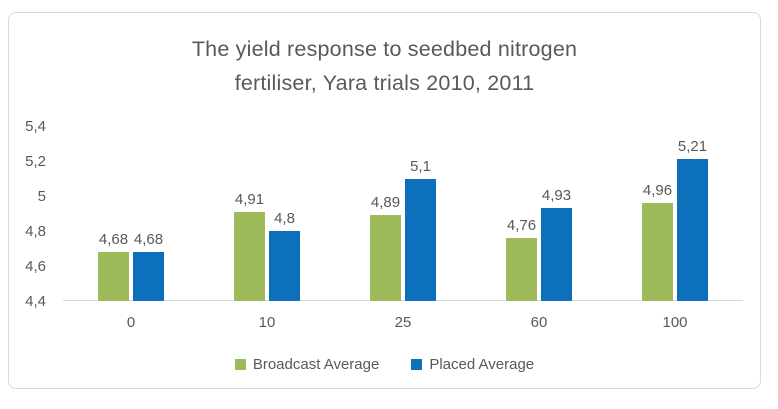  What do you see at coordinates (556, 196) in the screenshot?
I see `bar-data-label: 4,93` at bounding box center [556, 196].